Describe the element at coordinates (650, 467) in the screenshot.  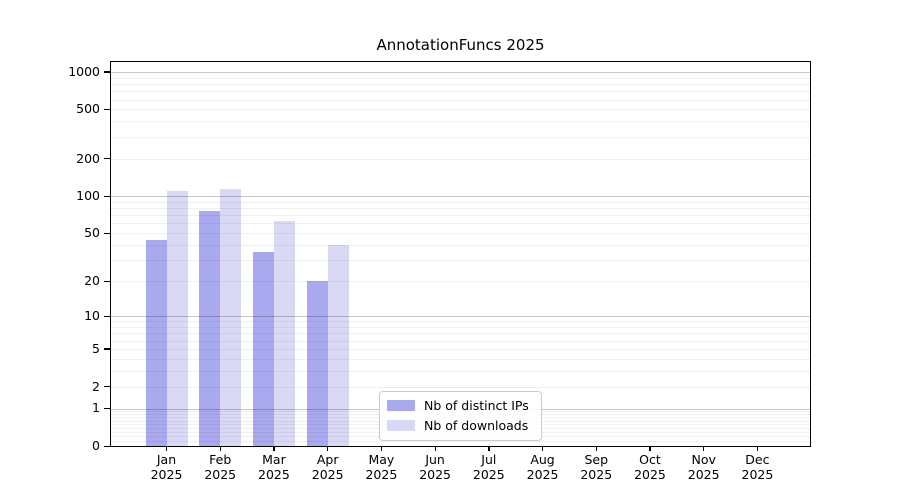
I see `x-tick-label-oct: Oct 2025` at that location.